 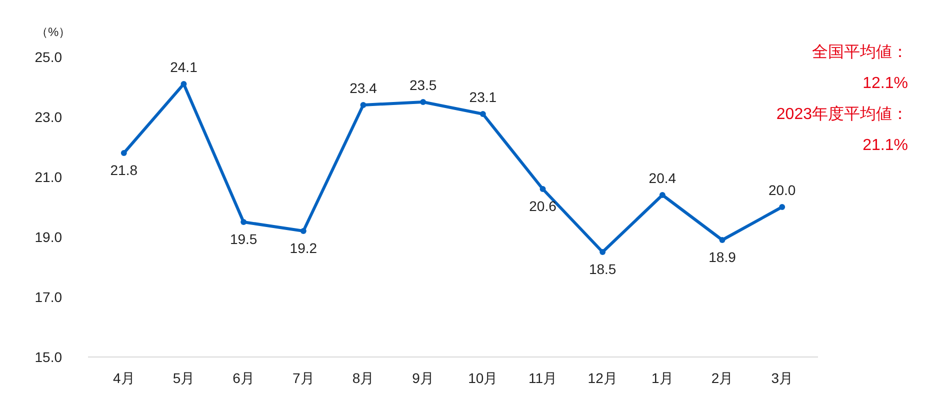 I want to click on y-tick-label: 17.0, so click(x=48, y=296).